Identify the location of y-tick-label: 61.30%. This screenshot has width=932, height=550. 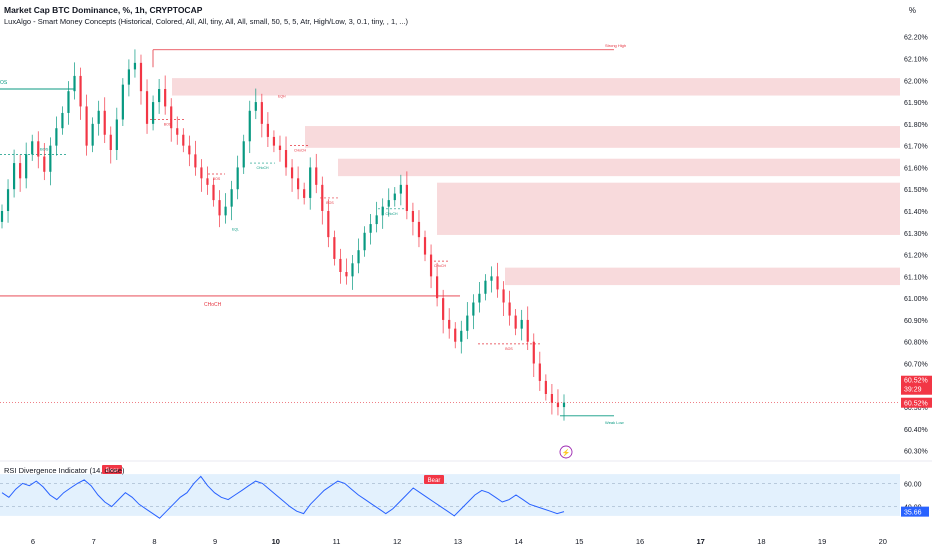
(916, 234).